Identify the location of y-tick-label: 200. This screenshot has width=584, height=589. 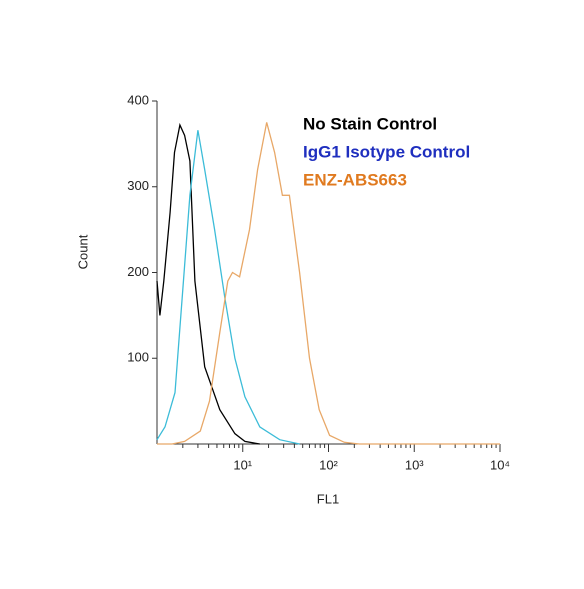
(138, 271).